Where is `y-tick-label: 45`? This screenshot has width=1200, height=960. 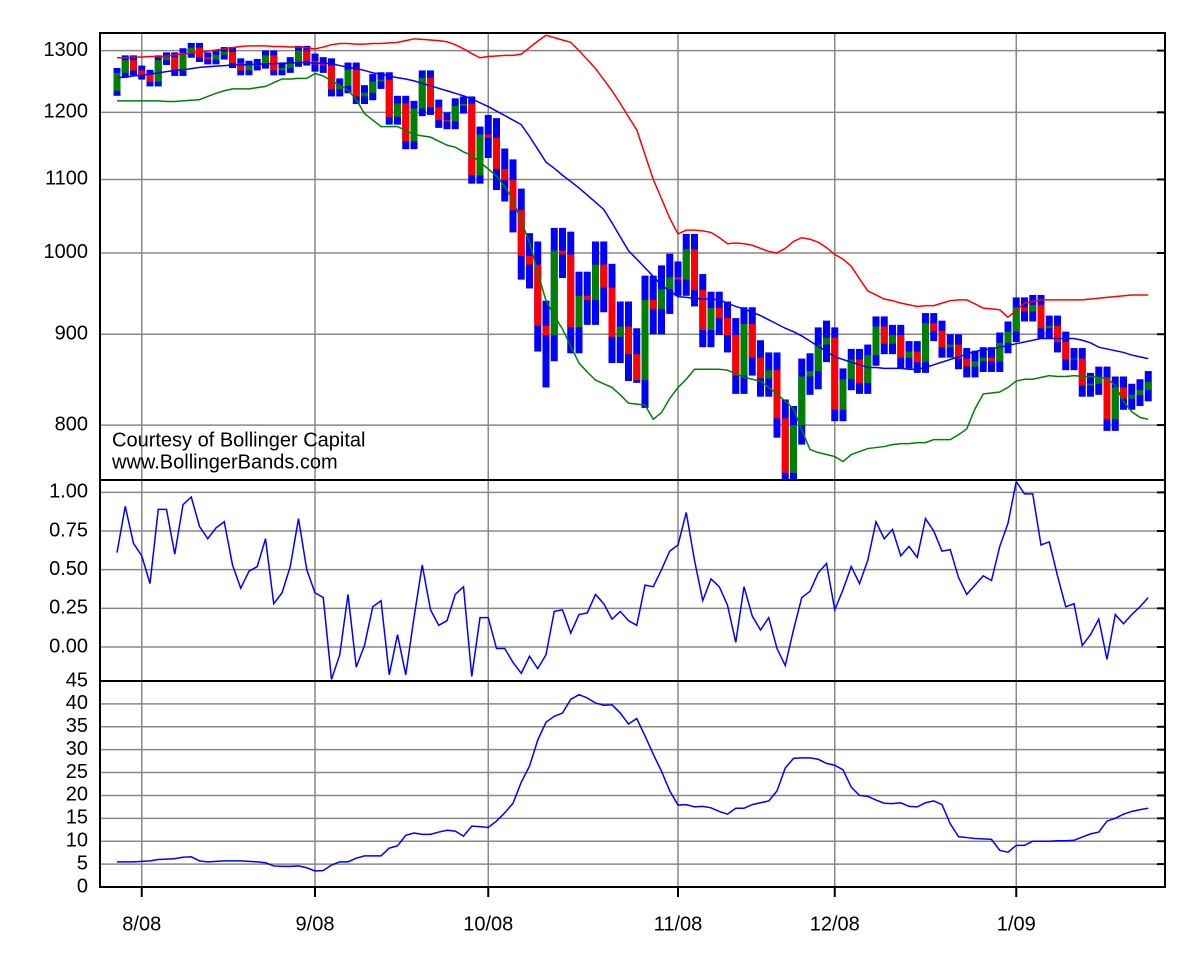
y-tick-label: 45 is located at coordinates (77, 680).